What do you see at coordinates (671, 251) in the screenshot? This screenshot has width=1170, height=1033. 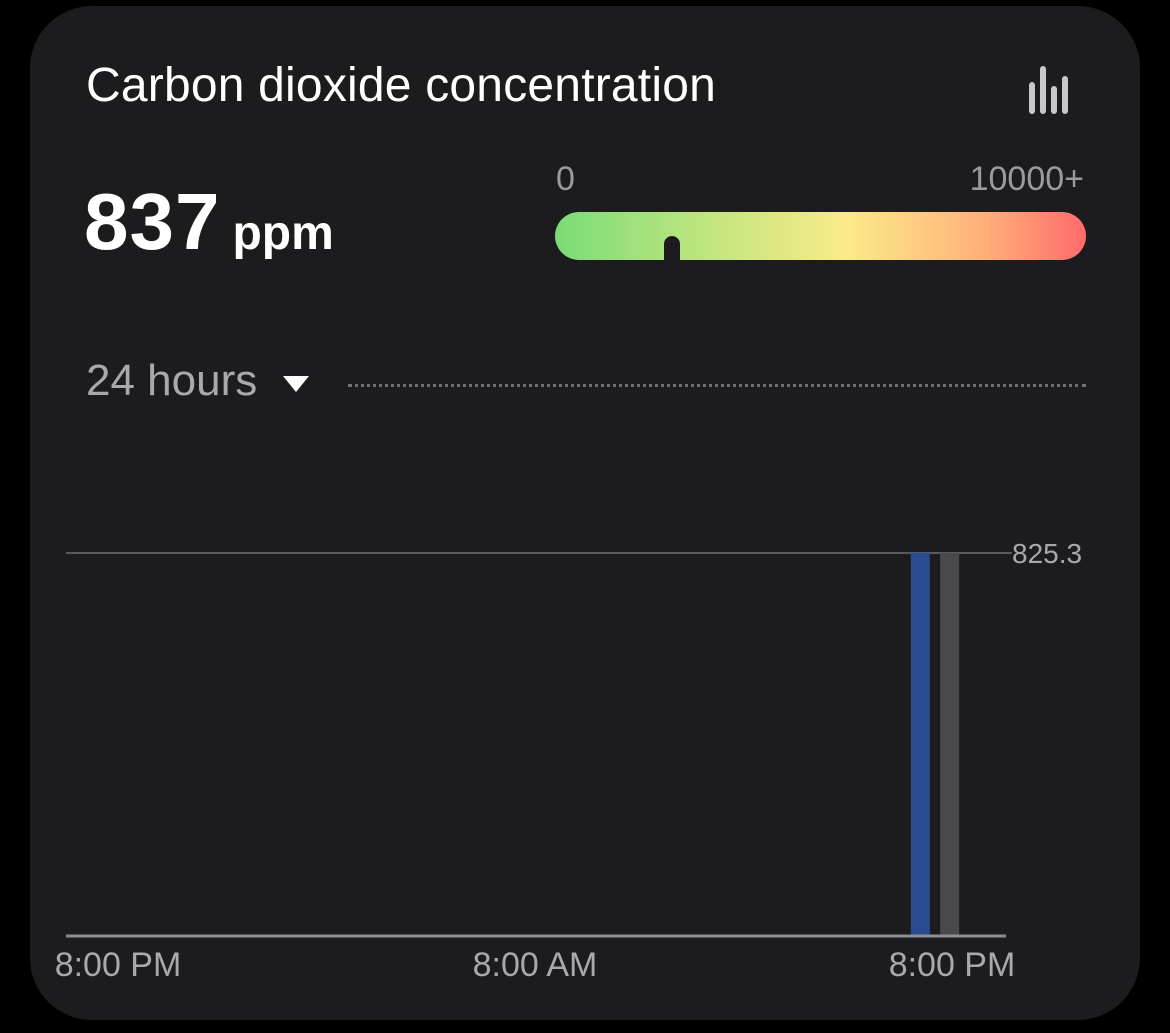 I see `gauge-marker` at bounding box center [671, 251].